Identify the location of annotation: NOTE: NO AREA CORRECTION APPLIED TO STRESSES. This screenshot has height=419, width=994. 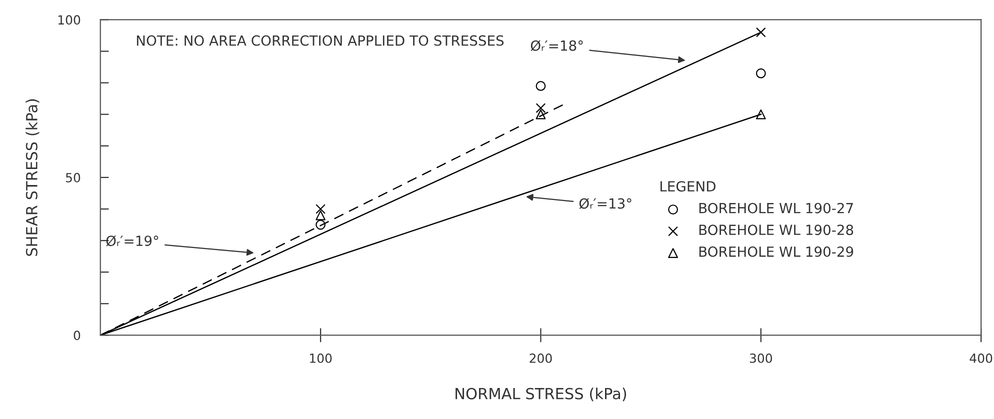
(320, 40).